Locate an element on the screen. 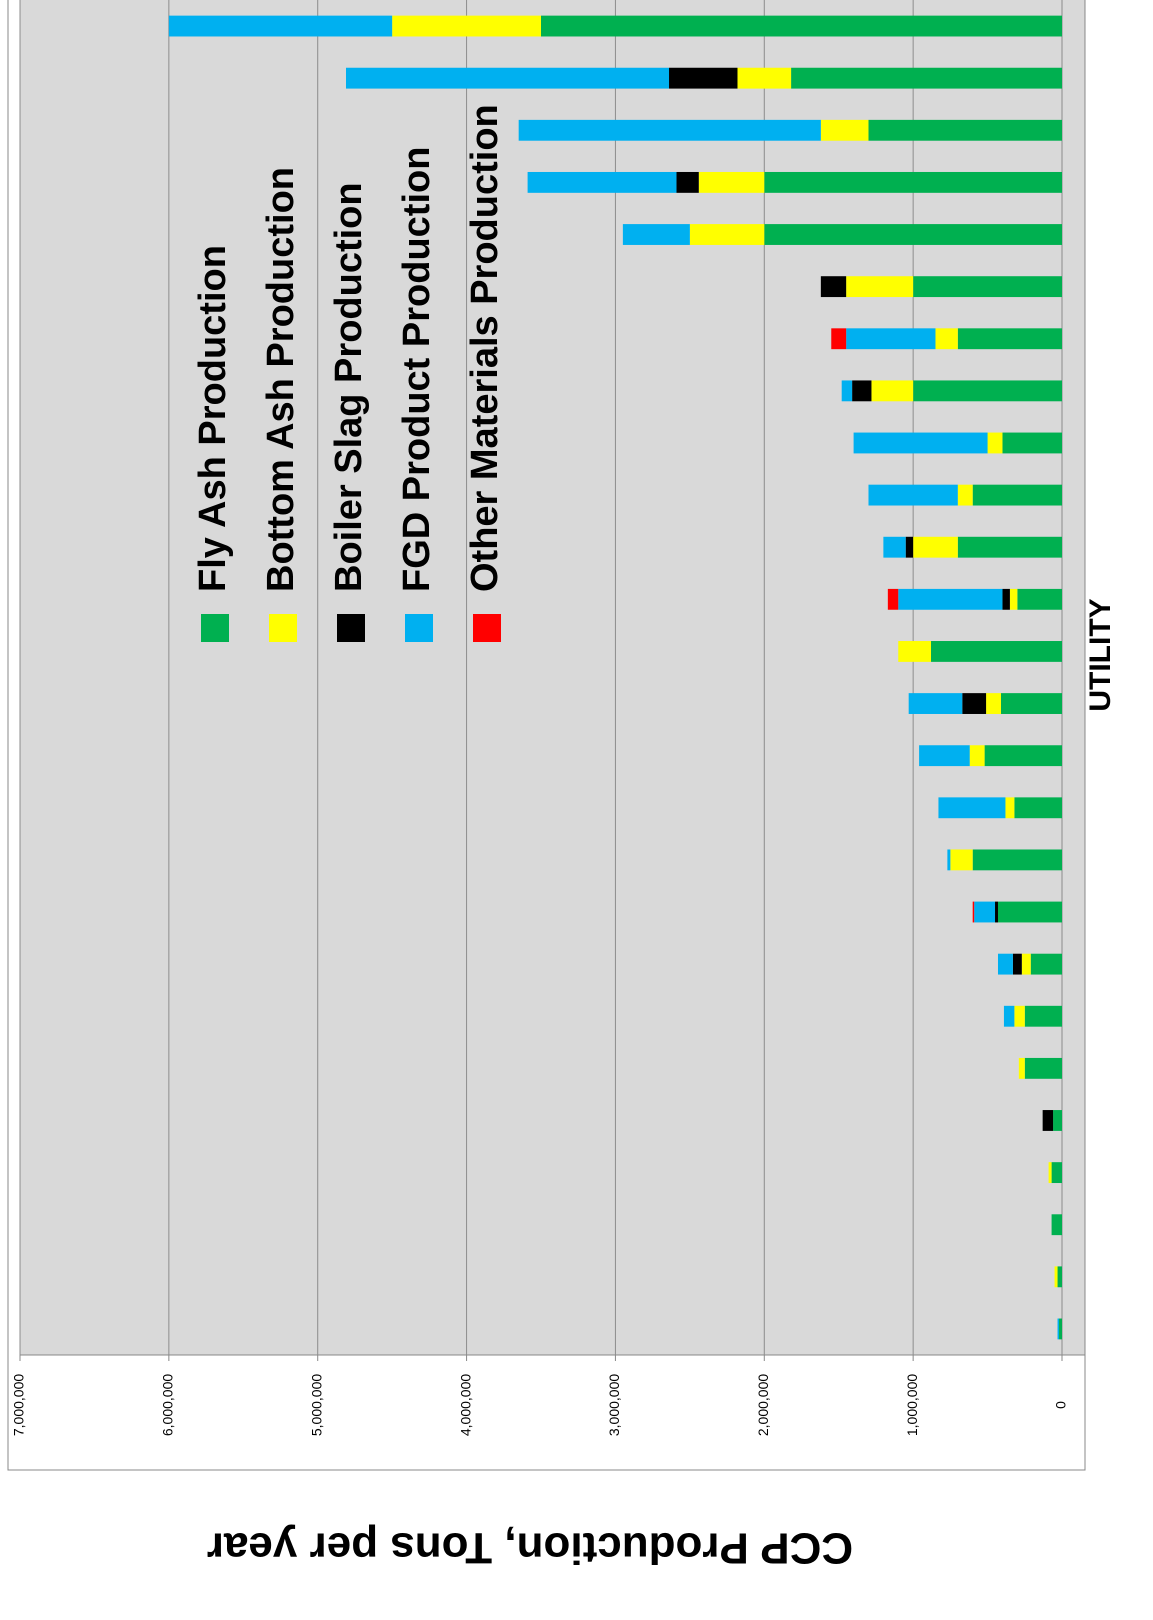  legend-label: Bottom Ash Production is located at coordinates (281, 379).